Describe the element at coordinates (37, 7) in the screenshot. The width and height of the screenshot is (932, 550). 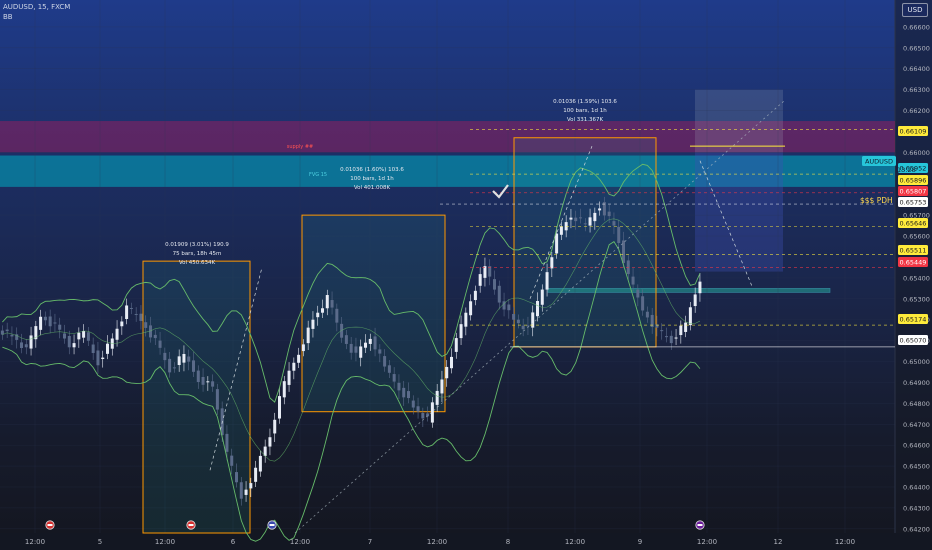
I see `symbol-title: AUDUSD, 15, FXCM` at that location.